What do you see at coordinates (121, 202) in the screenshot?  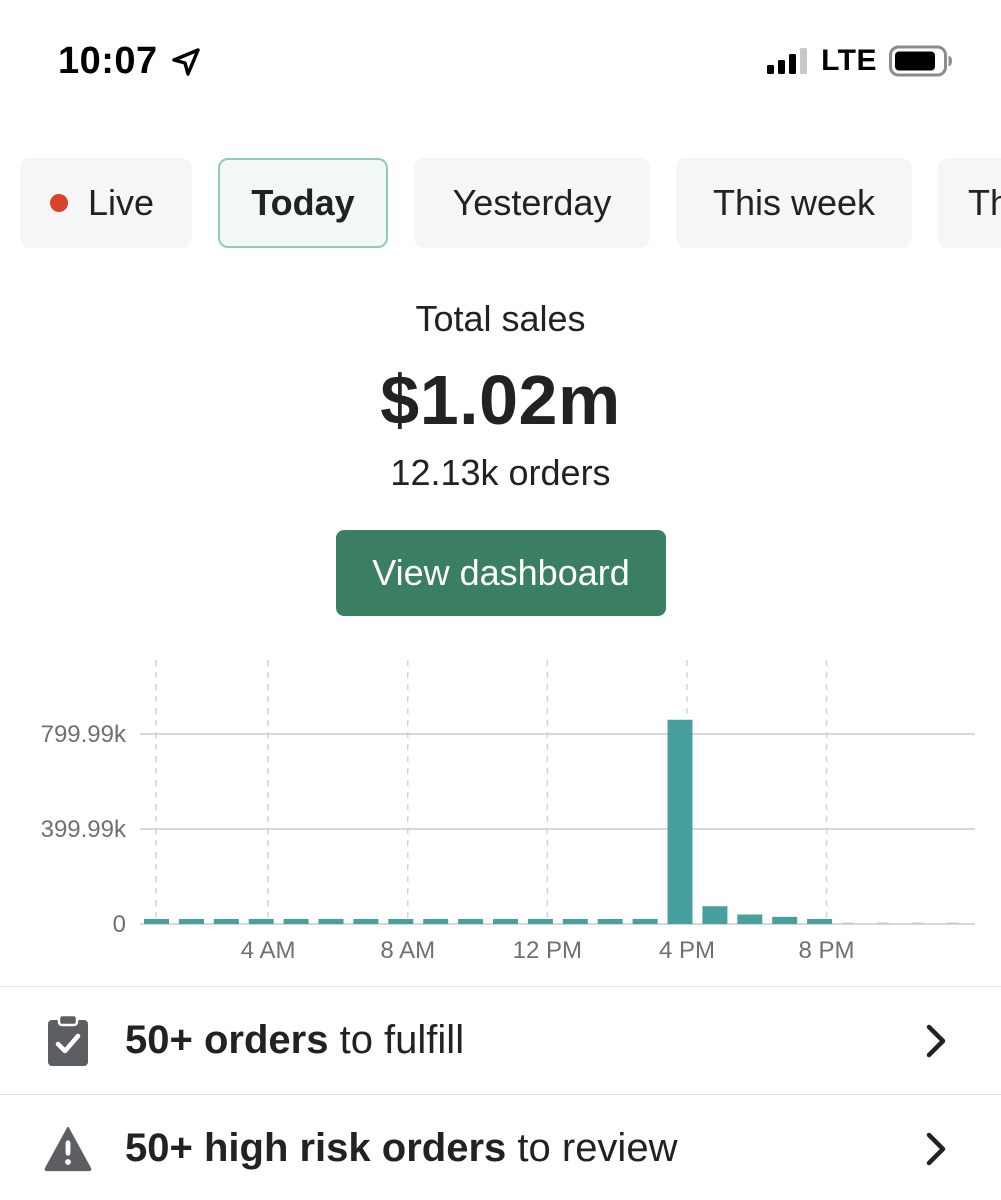 I see `tab-live-label: Live` at bounding box center [121, 202].